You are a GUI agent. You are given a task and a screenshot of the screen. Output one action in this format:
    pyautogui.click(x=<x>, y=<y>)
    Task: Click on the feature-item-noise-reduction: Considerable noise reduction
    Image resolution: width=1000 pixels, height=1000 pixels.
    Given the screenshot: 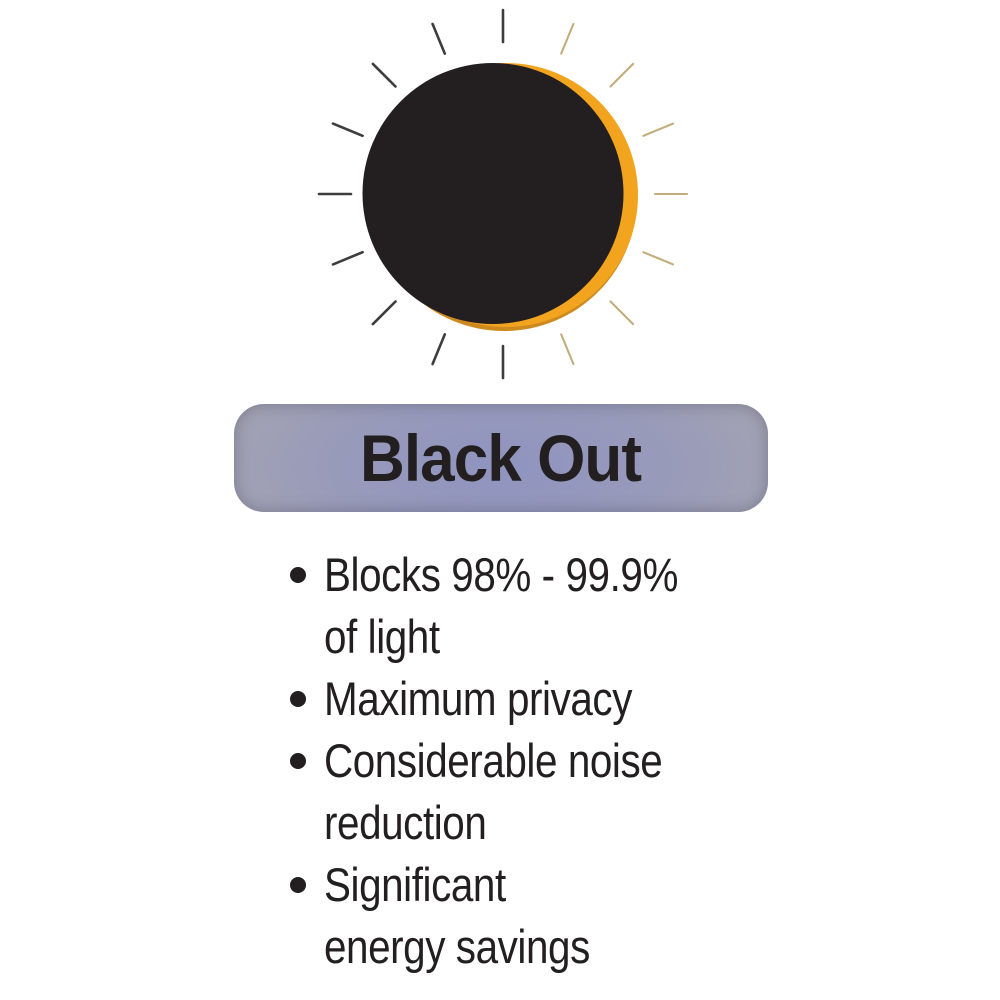 What is the action you would take?
    pyautogui.click(x=610, y=792)
    